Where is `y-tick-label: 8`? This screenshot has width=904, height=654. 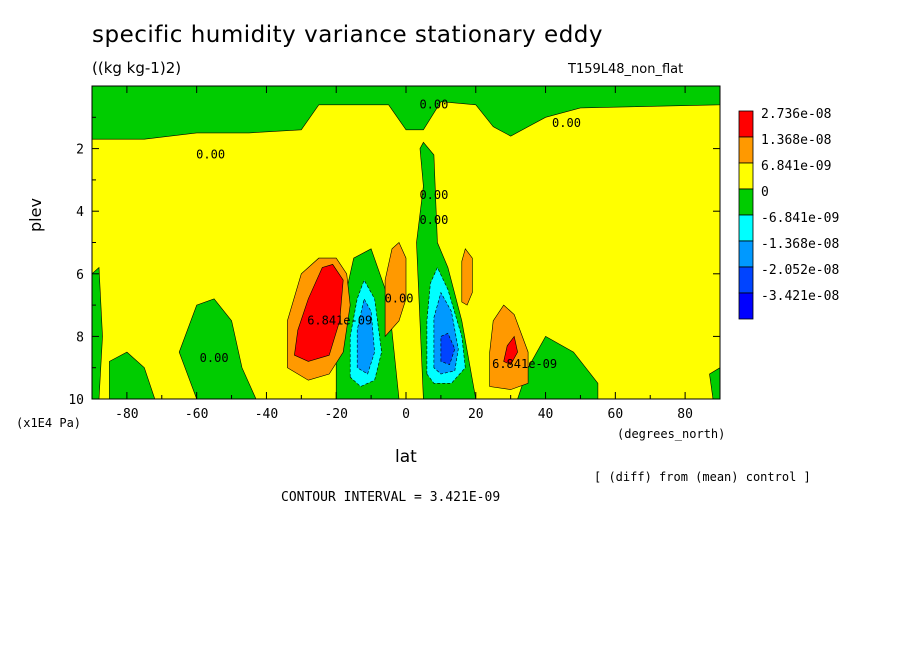
y-tick-label: 8 is located at coordinates (80, 337).